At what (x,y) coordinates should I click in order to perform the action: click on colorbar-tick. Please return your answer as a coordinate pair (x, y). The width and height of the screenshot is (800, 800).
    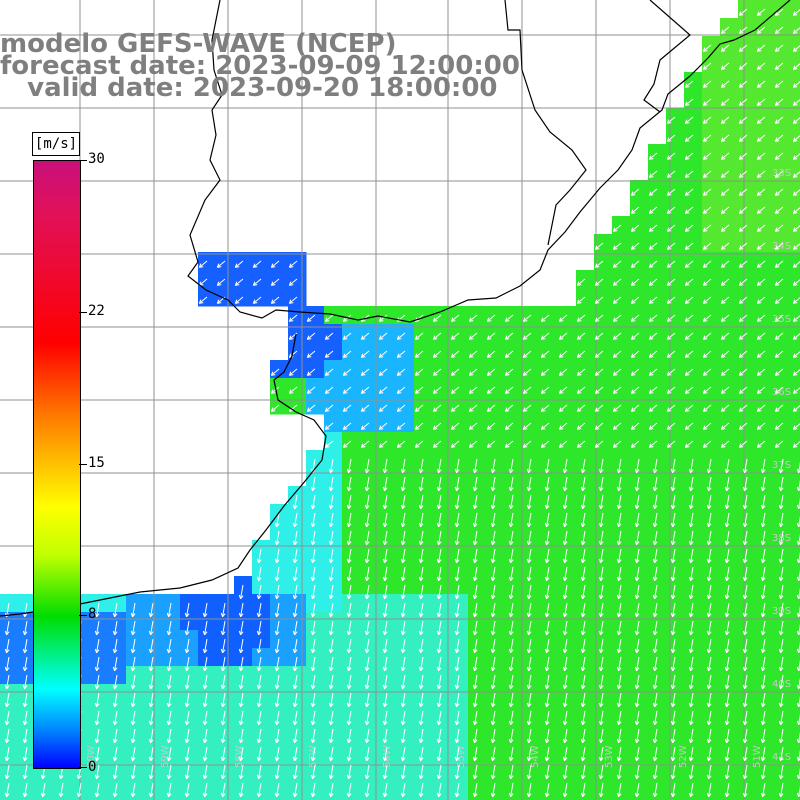
    Looking at the image, I should click on (83, 464).